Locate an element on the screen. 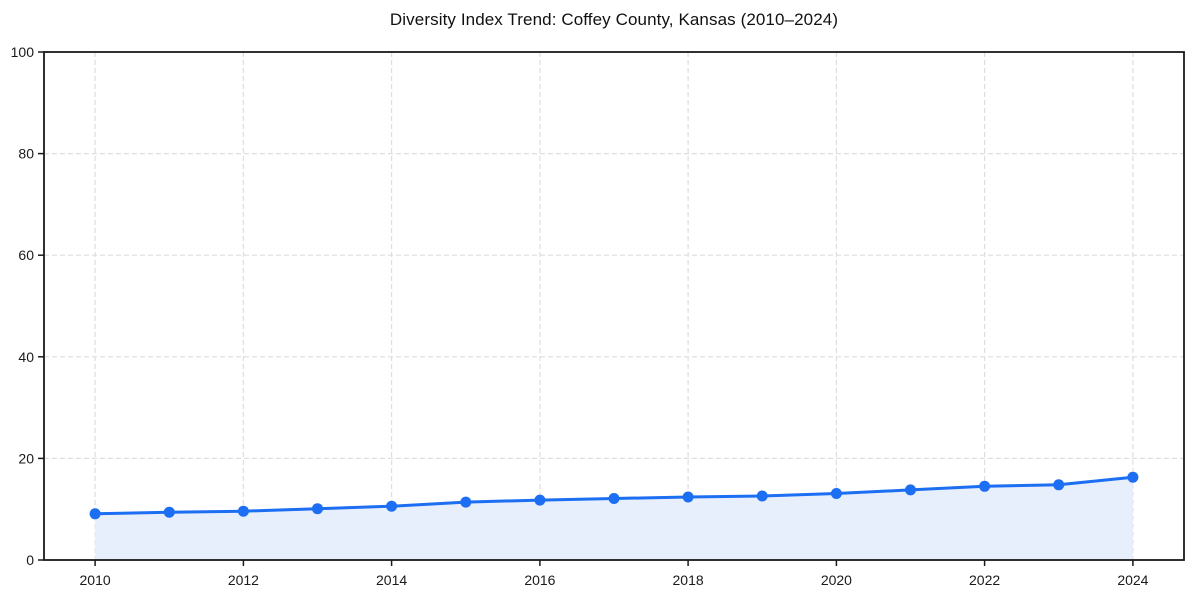  x-tick-label: 2022 is located at coordinates (984, 580).